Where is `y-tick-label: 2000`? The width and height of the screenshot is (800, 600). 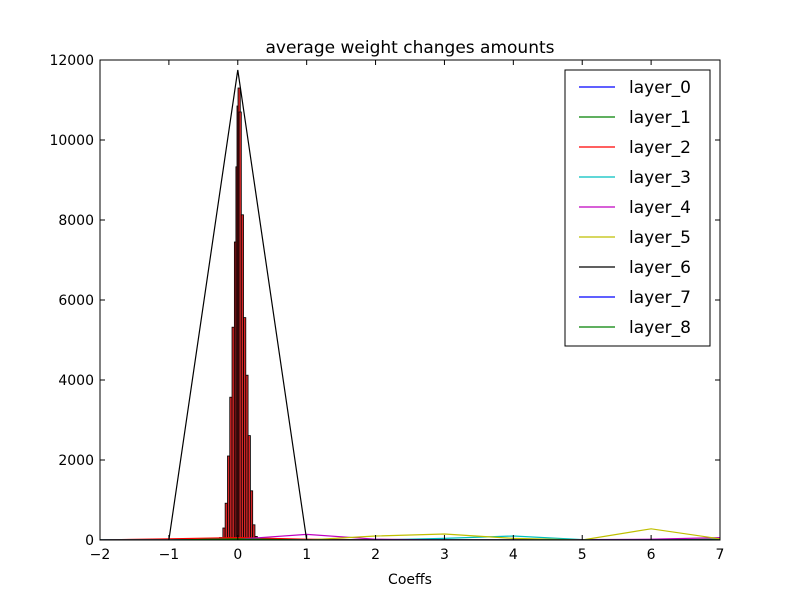
y-tick-label: 2000 is located at coordinates (76, 461).